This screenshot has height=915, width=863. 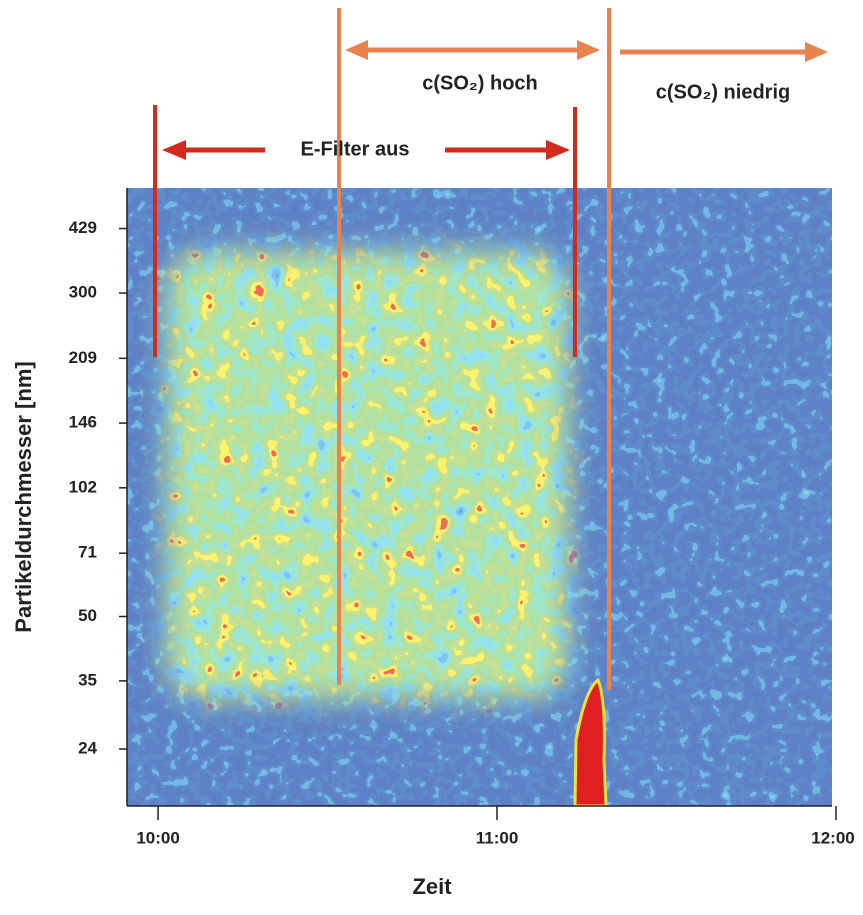 I want to click on annotation: c(SO₂) hoch, so click(x=480, y=83).